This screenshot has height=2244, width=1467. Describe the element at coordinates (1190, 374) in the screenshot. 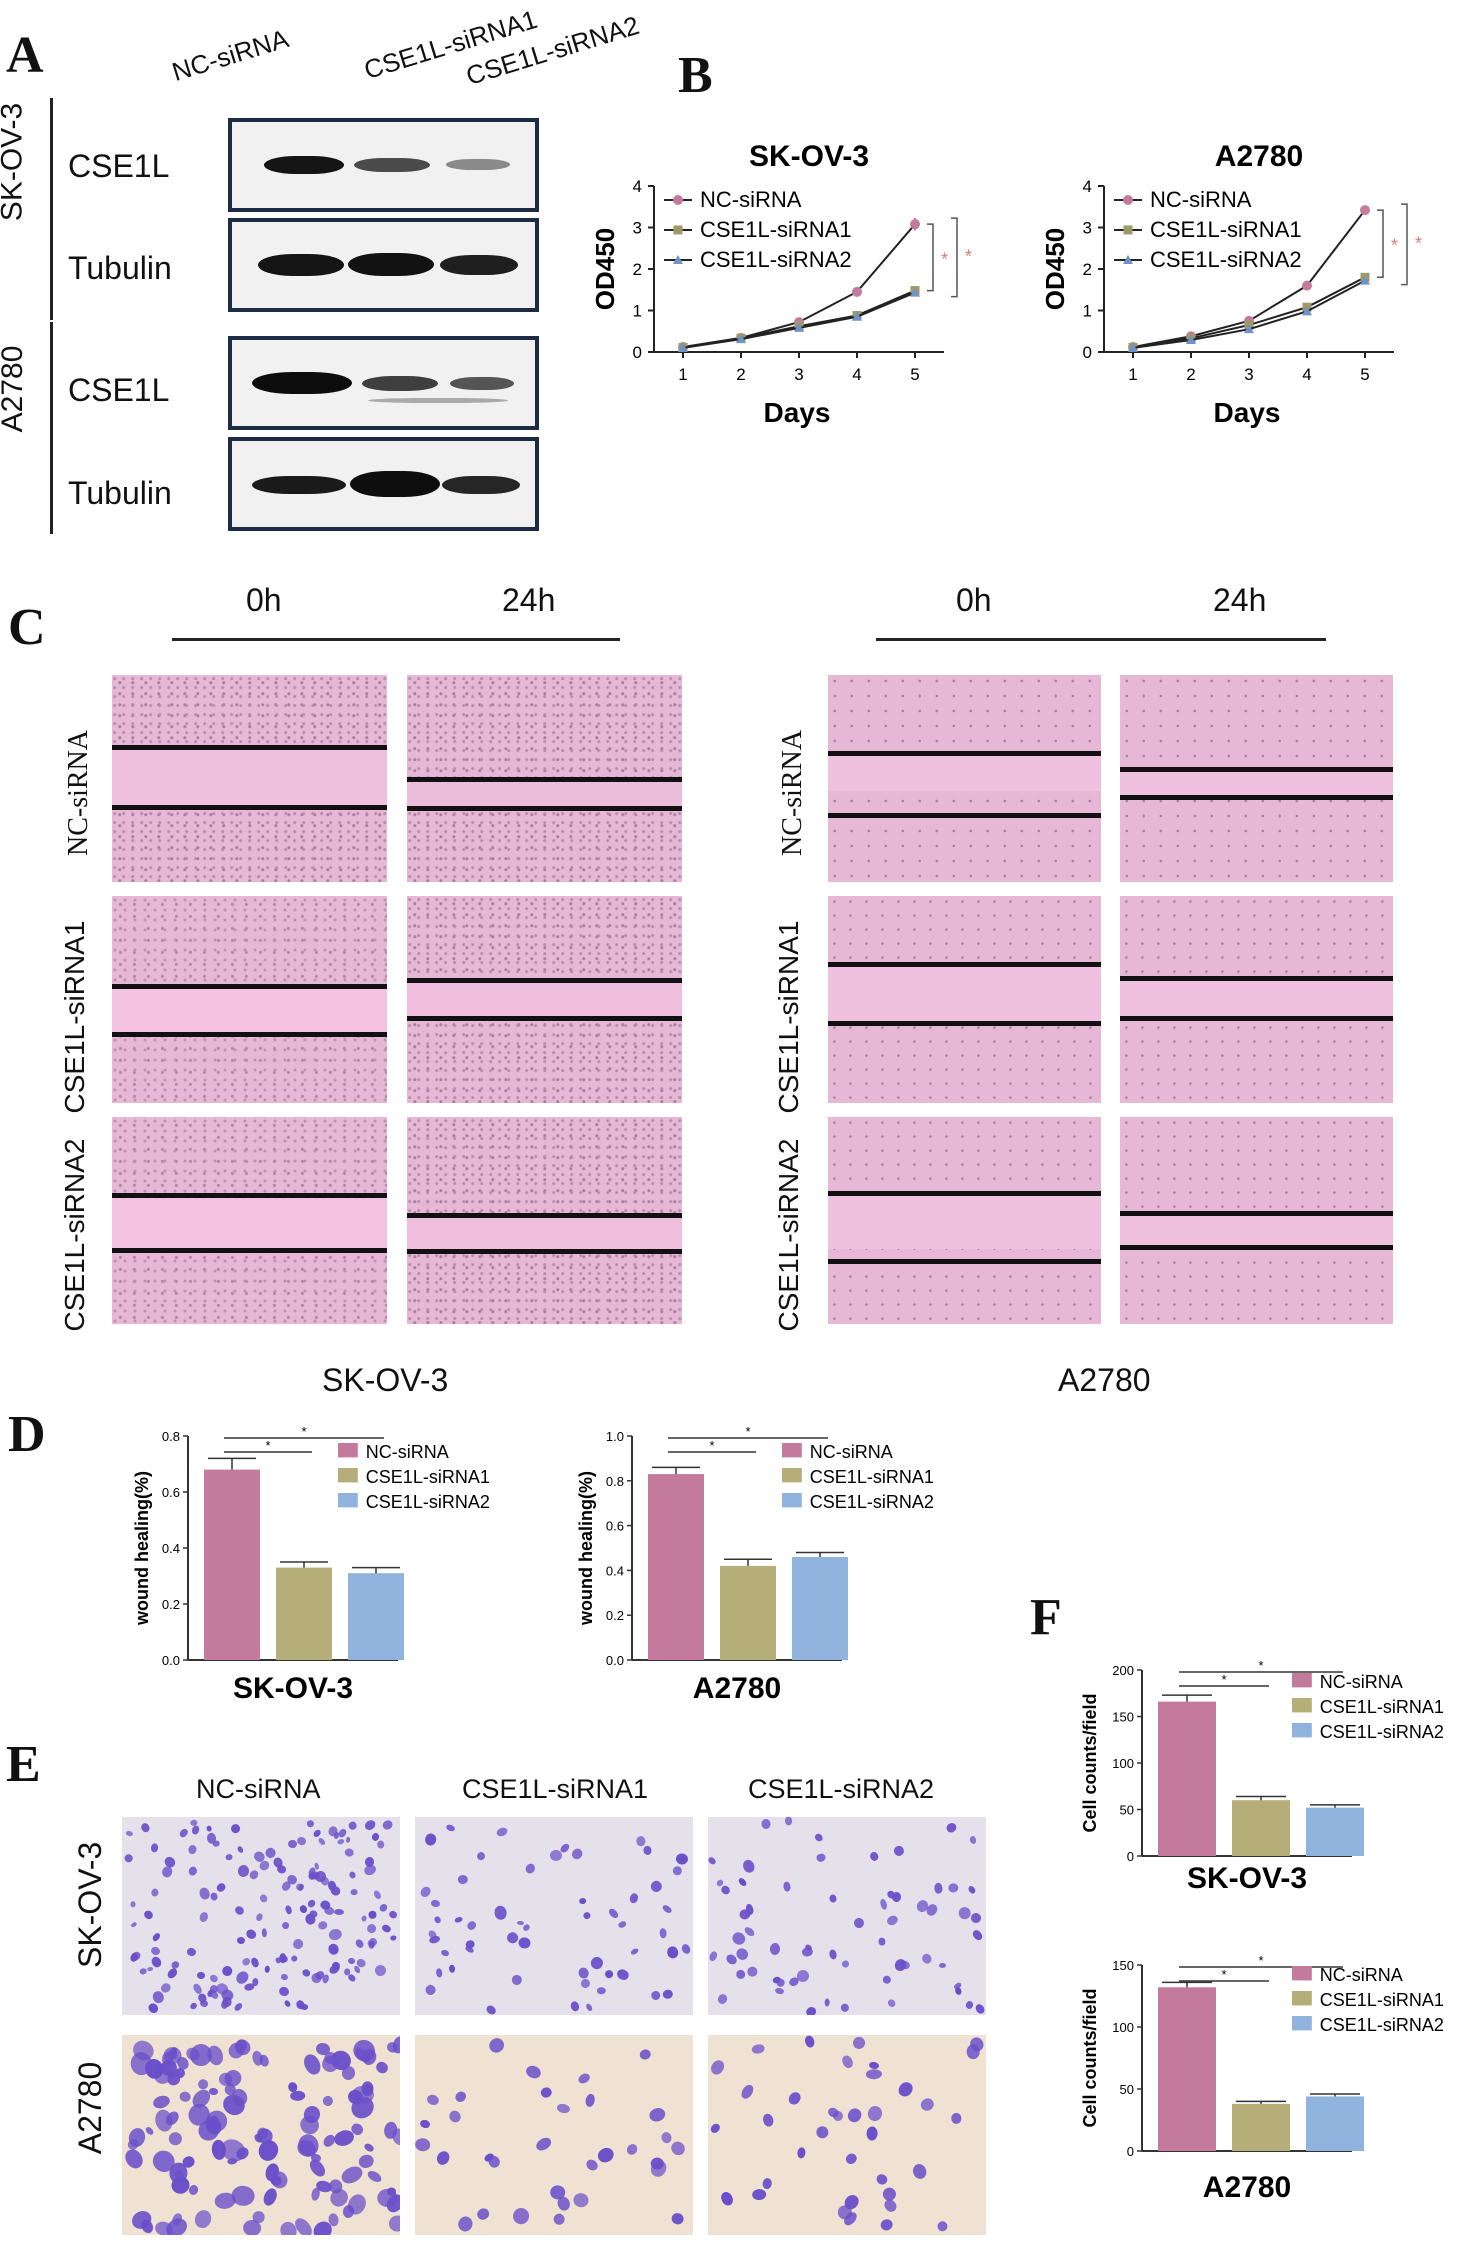

I see `x-tick-label: 2` at that location.